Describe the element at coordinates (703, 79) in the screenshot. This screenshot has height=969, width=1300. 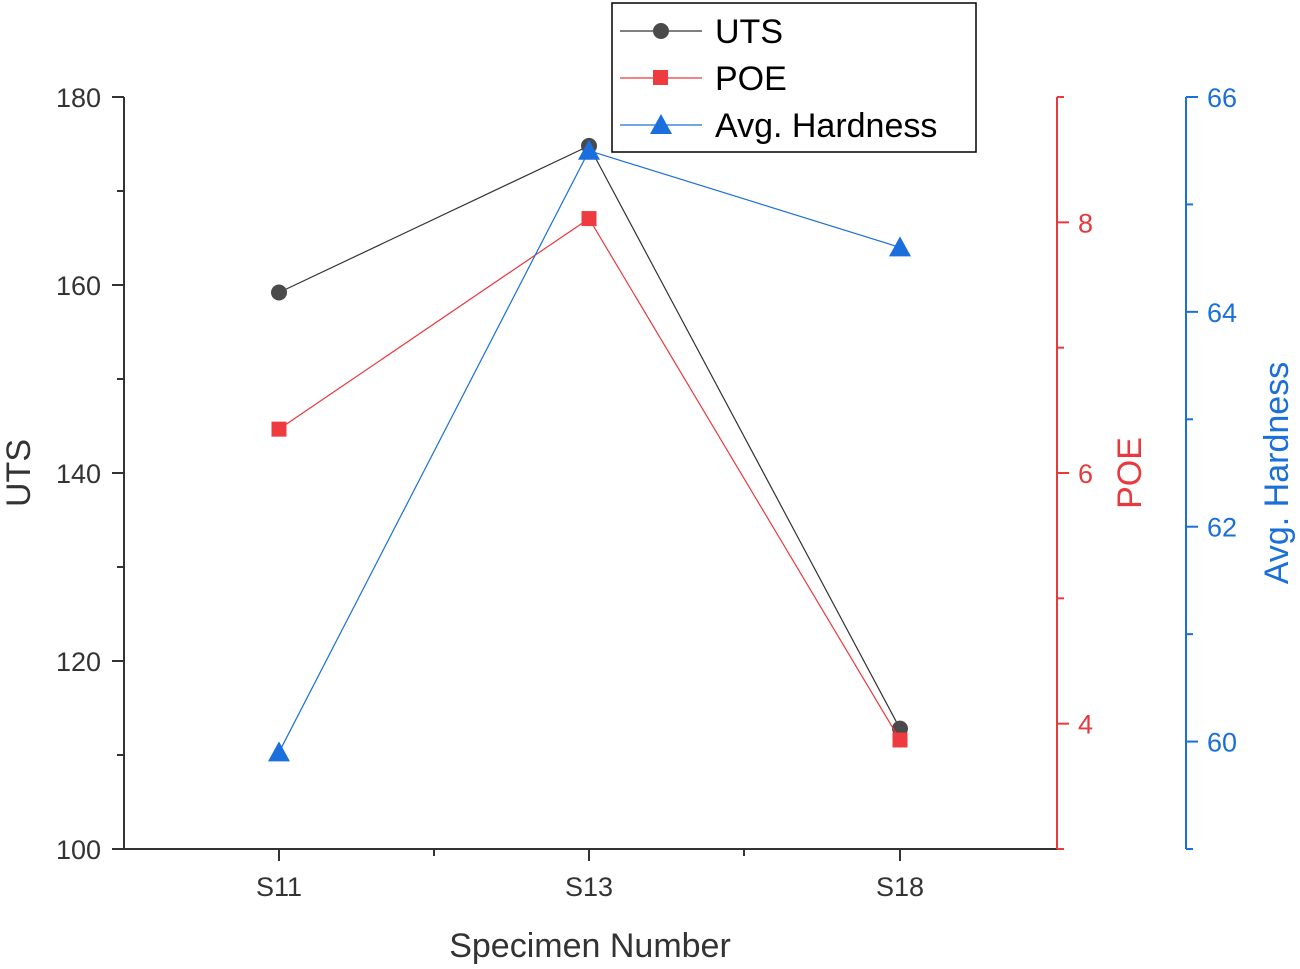
I see `legend-entry-poe: POE` at that location.